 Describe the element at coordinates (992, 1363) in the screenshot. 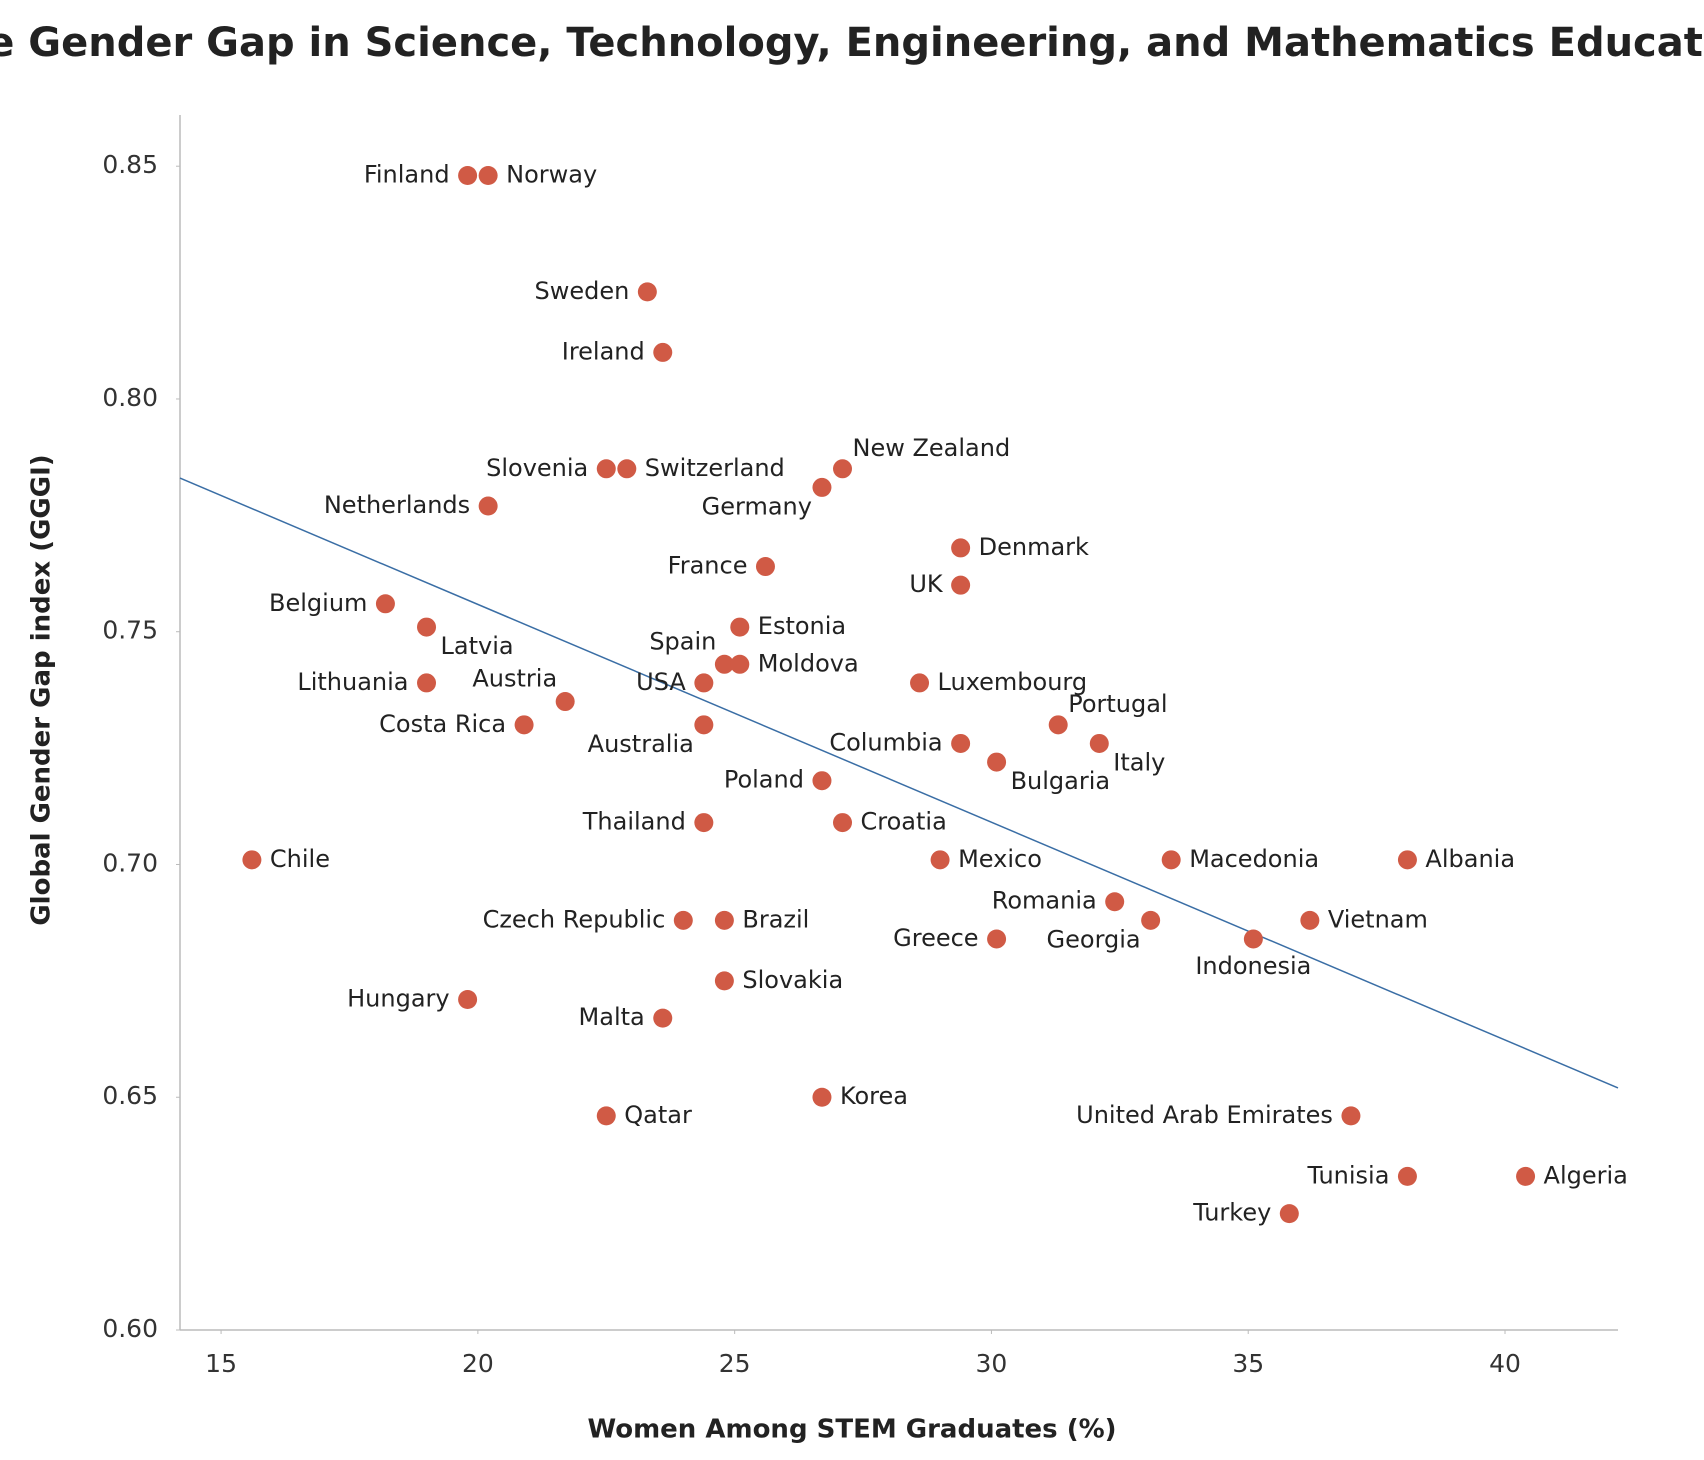

I see `x-tick-label: 30` at that location.